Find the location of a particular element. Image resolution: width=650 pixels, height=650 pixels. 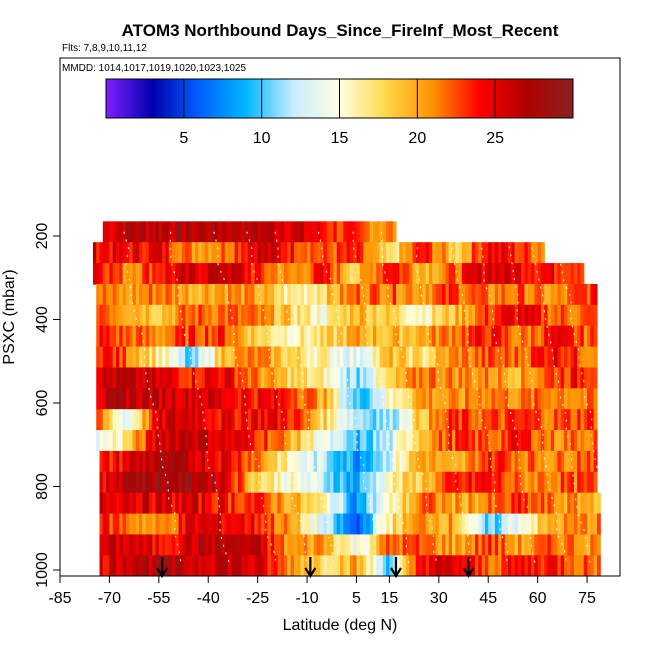

colorbar-tick-label: 25 is located at coordinates (495, 138).